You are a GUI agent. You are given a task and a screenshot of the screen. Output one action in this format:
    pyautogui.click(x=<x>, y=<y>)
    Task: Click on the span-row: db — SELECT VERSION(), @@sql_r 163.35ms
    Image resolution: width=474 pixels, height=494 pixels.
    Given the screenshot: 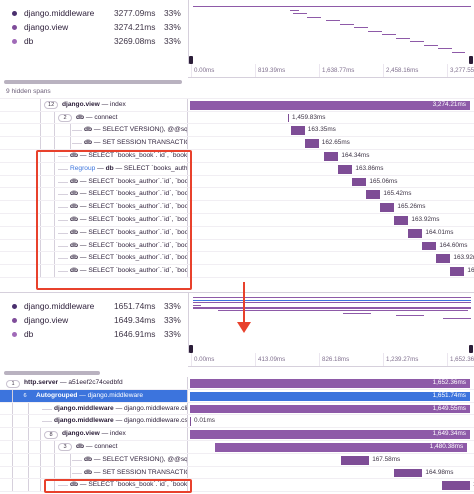 What is the action you would take?
    pyautogui.click(x=237, y=131)
    